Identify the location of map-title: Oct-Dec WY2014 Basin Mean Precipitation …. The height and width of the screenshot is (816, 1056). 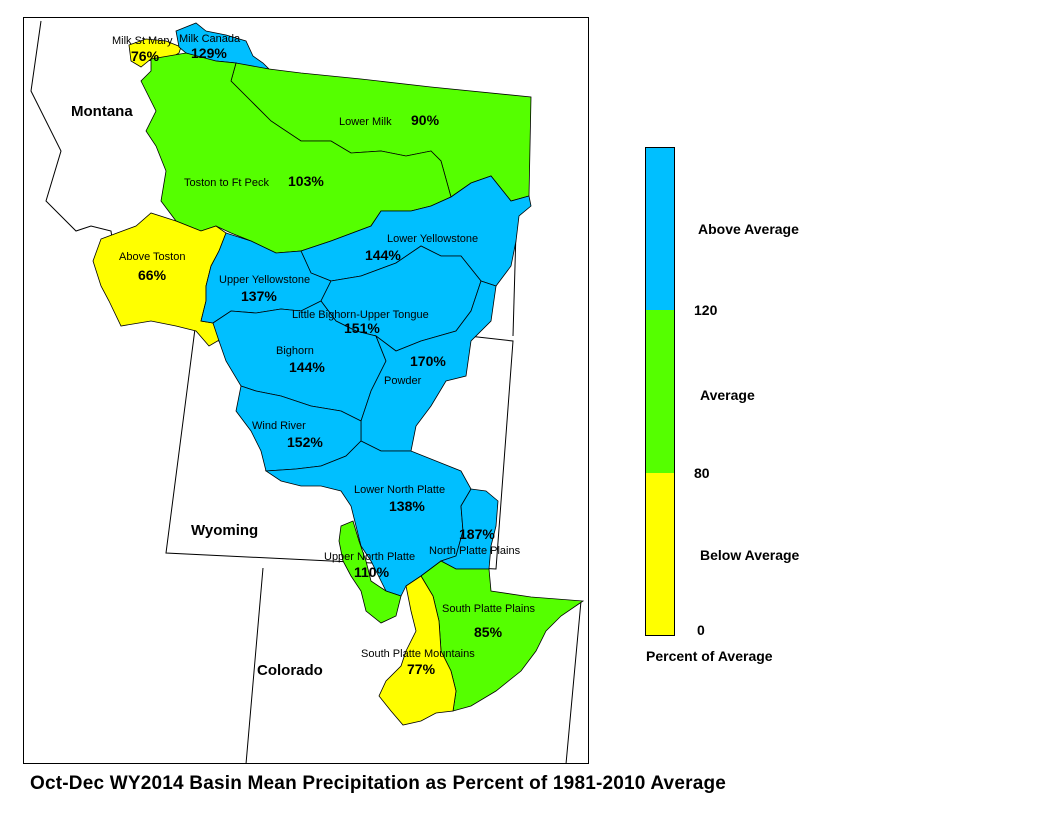
(378, 783).